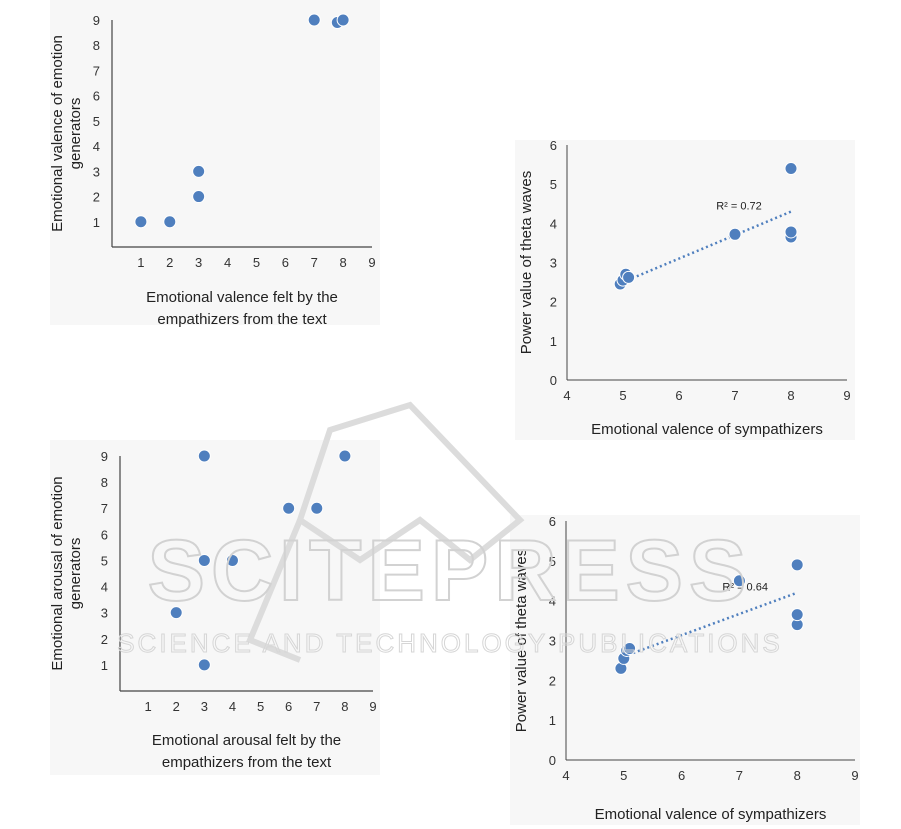 This screenshot has height=829, width=901. I want to click on y-axis-title: Emotional arousal of emotion, so click(57, 573).